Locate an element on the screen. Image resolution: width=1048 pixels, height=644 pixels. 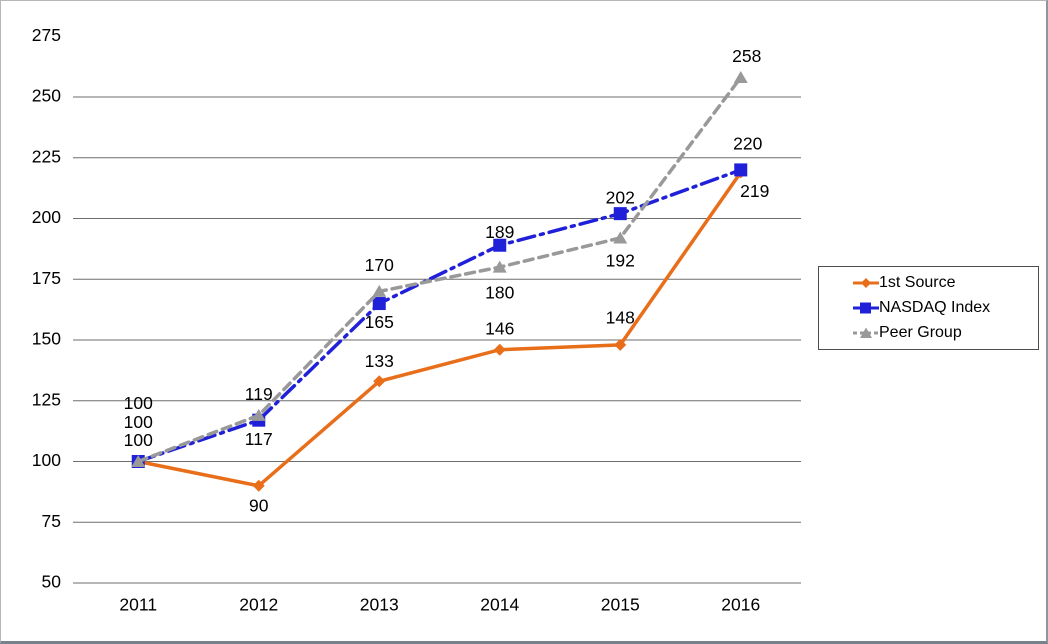
x-tick-label: 2016 is located at coordinates (740, 605).